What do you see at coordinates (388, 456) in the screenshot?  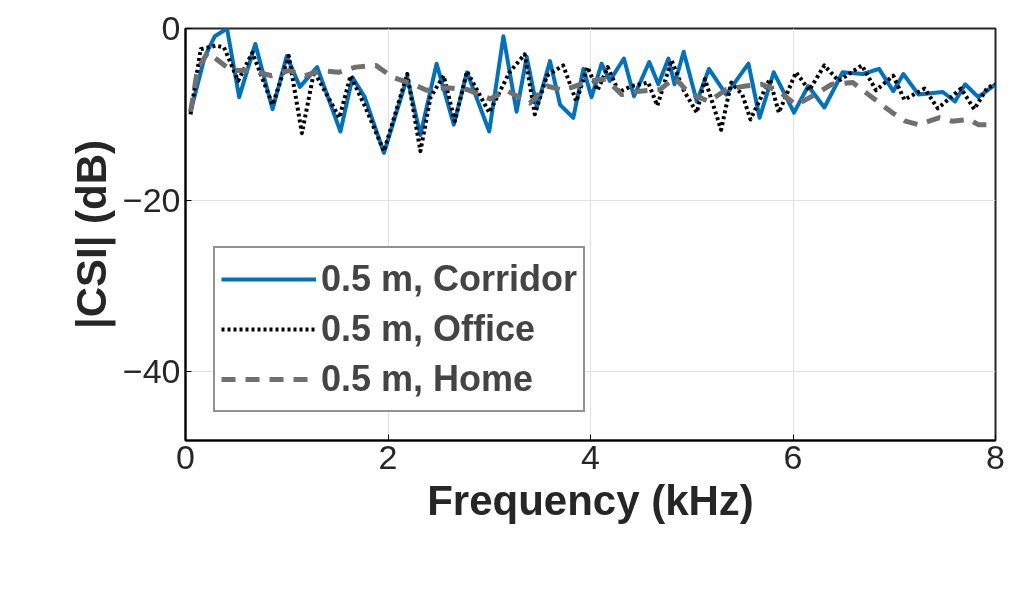 I see `x-tick-label: 2` at bounding box center [388, 456].